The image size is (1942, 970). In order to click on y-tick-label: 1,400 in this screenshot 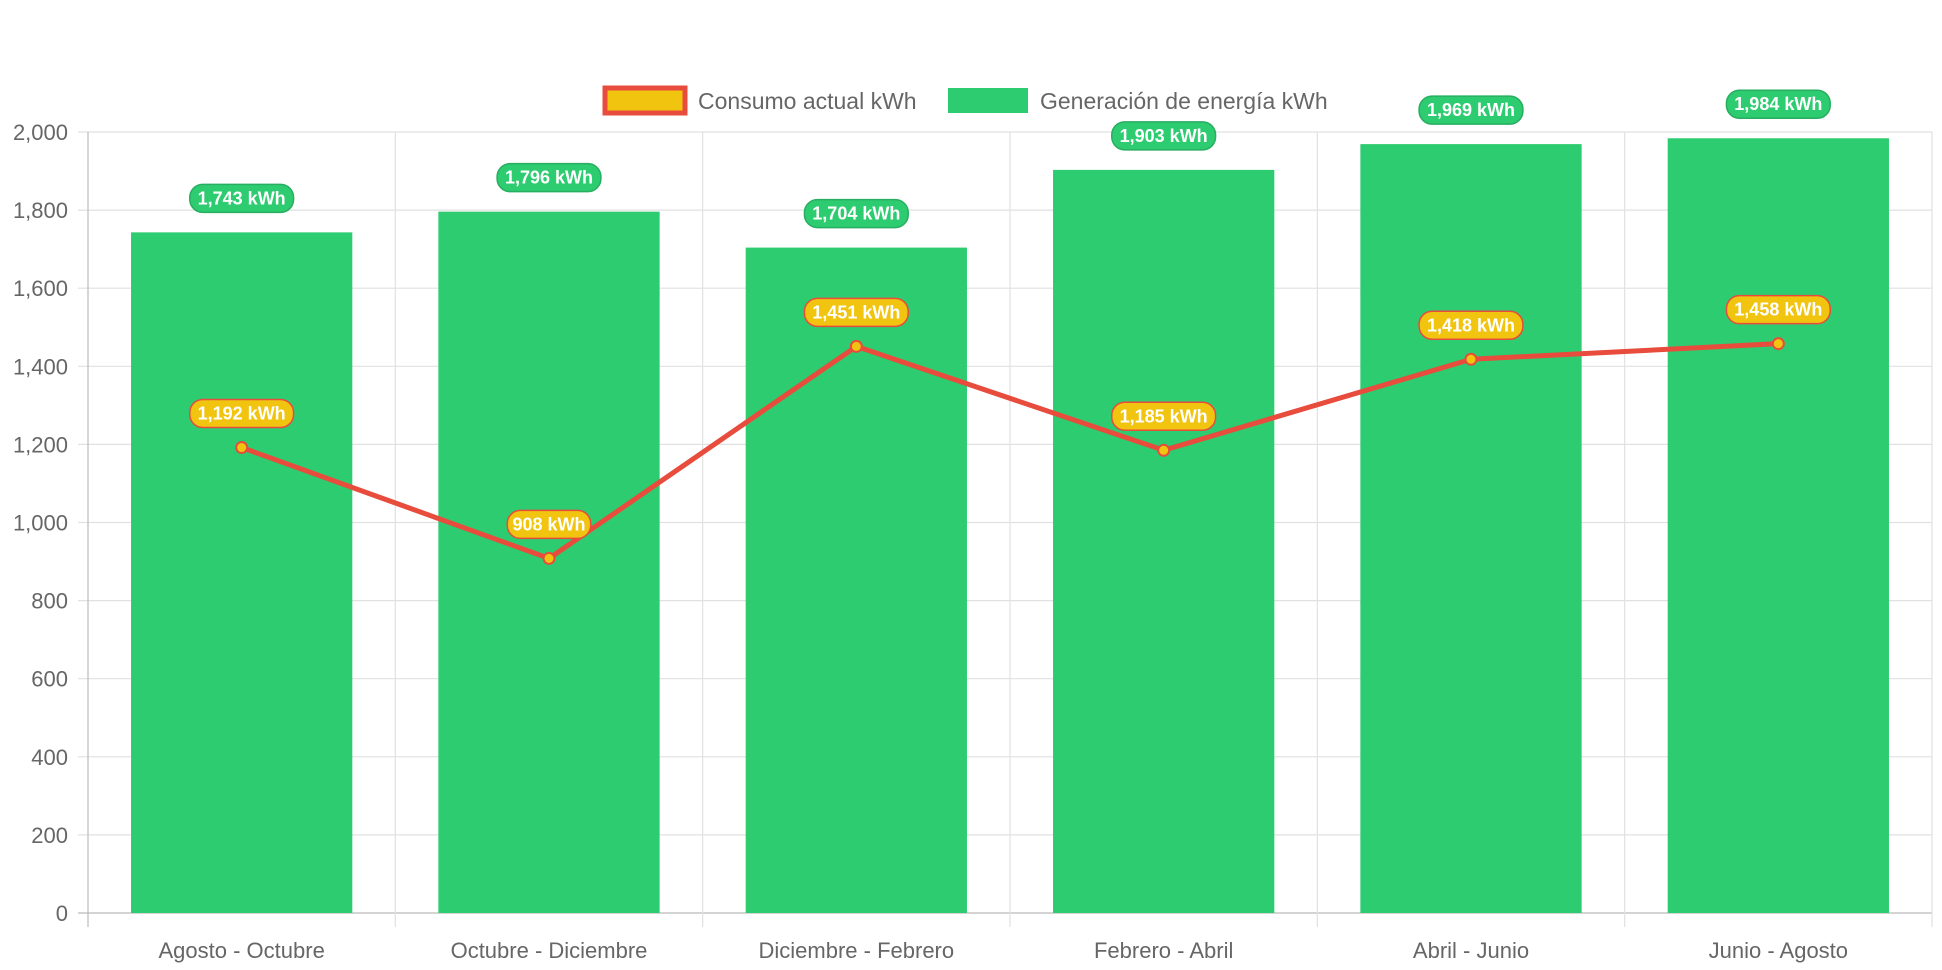, I will do `click(40, 366)`.